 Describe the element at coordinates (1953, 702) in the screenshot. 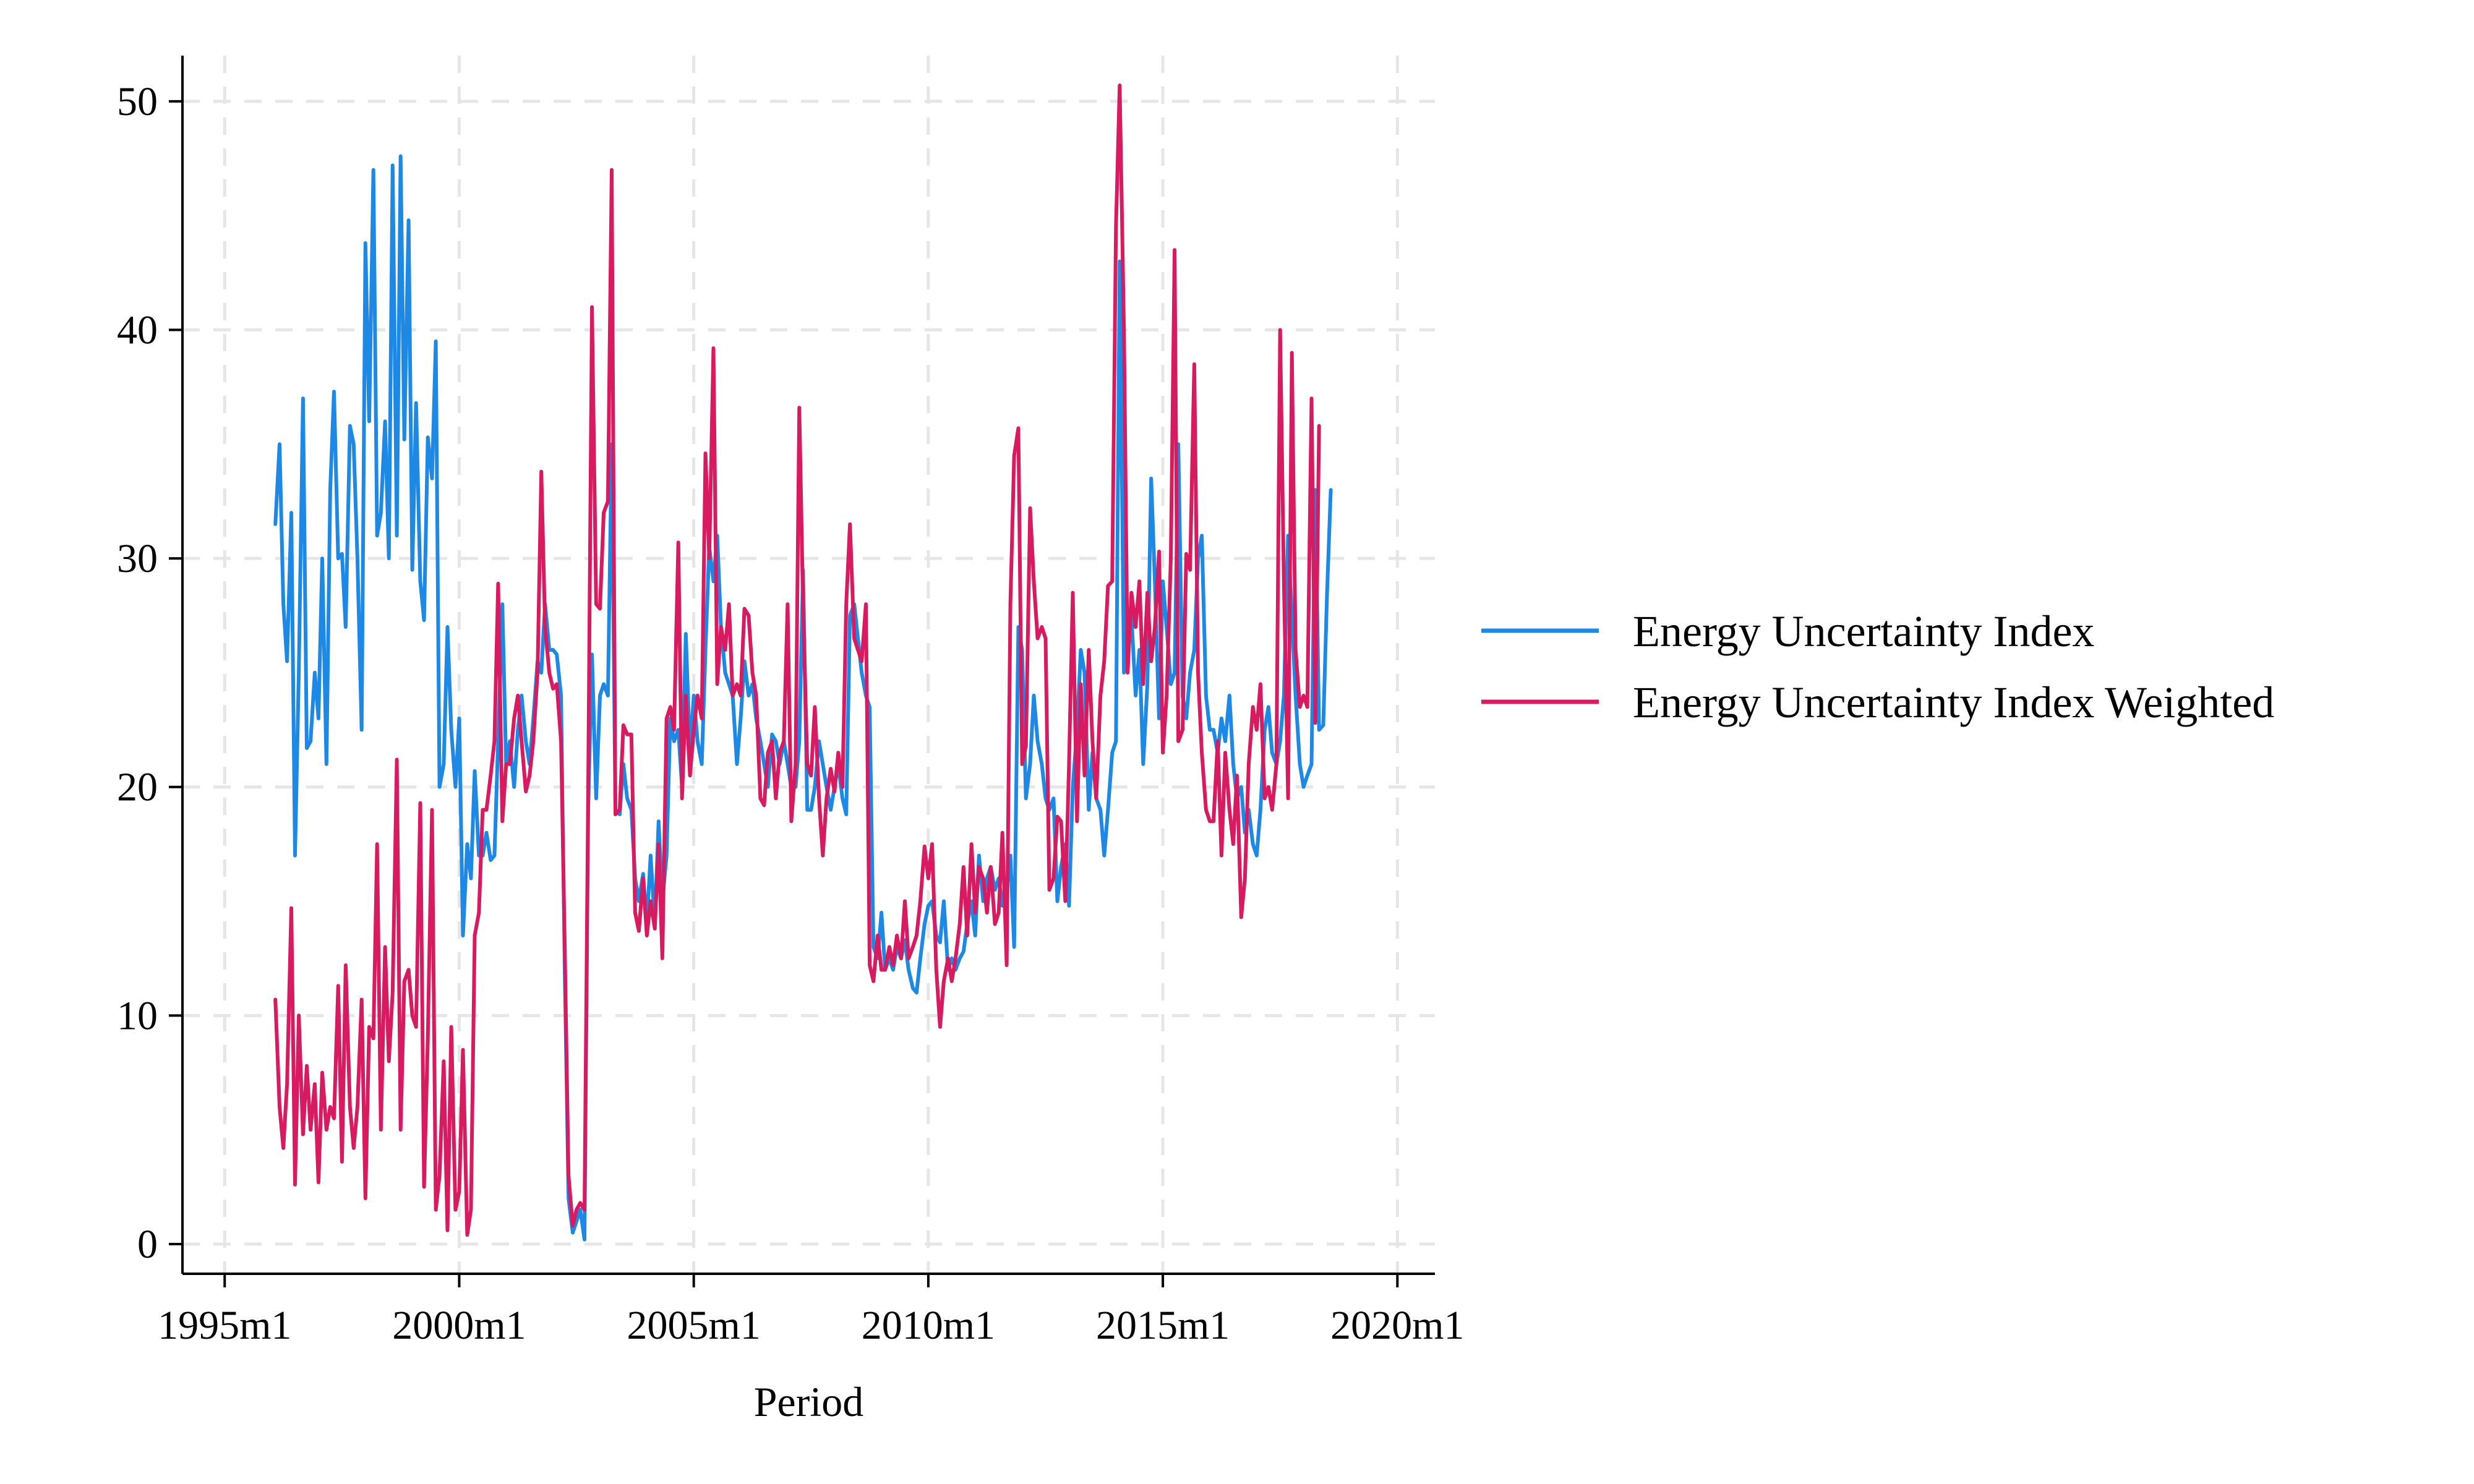

I see `legend-label-2: Energy Uncertainty Index Weighted` at that location.